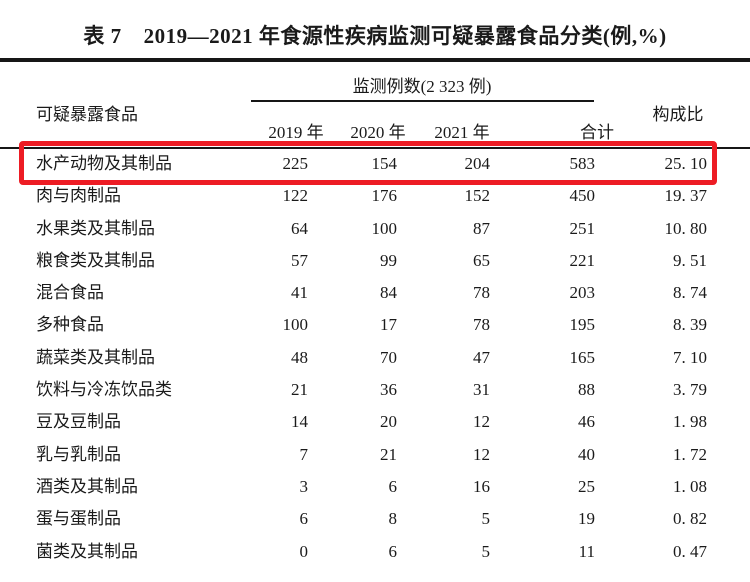 The image size is (750, 582). What do you see at coordinates (95, 357) in the screenshot?
I see `food-name-cell: 蔬菜类及其制品` at bounding box center [95, 357].